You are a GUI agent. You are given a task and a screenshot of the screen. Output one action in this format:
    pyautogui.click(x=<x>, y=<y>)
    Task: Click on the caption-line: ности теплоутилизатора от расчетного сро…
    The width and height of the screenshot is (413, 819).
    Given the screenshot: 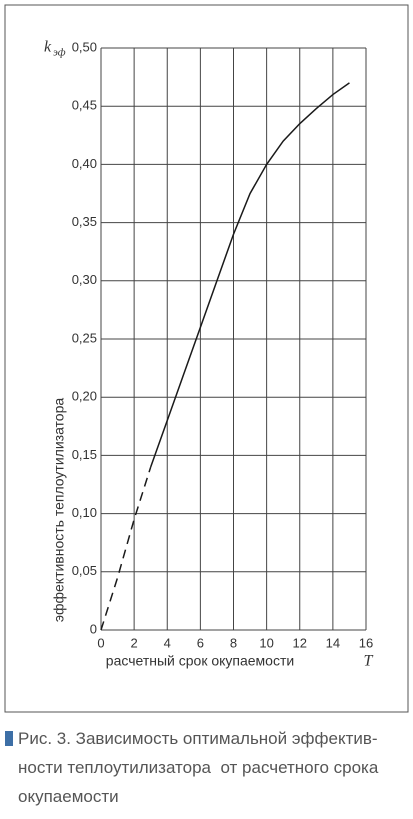 What is the action you would take?
    pyautogui.click(x=198, y=767)
    